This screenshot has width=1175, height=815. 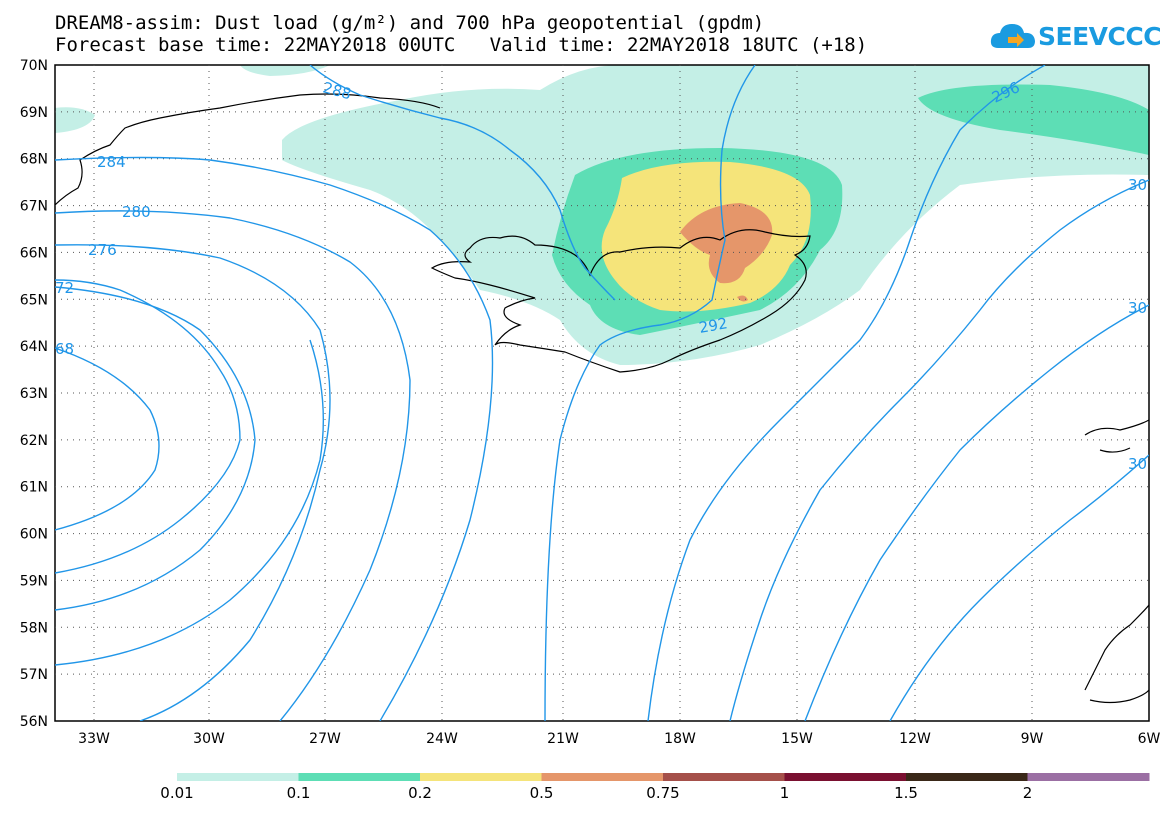 What do you see at coordinates (64, 288) in the screenshot?
I see `contour-label: 72` at bounding box center [64, 288].